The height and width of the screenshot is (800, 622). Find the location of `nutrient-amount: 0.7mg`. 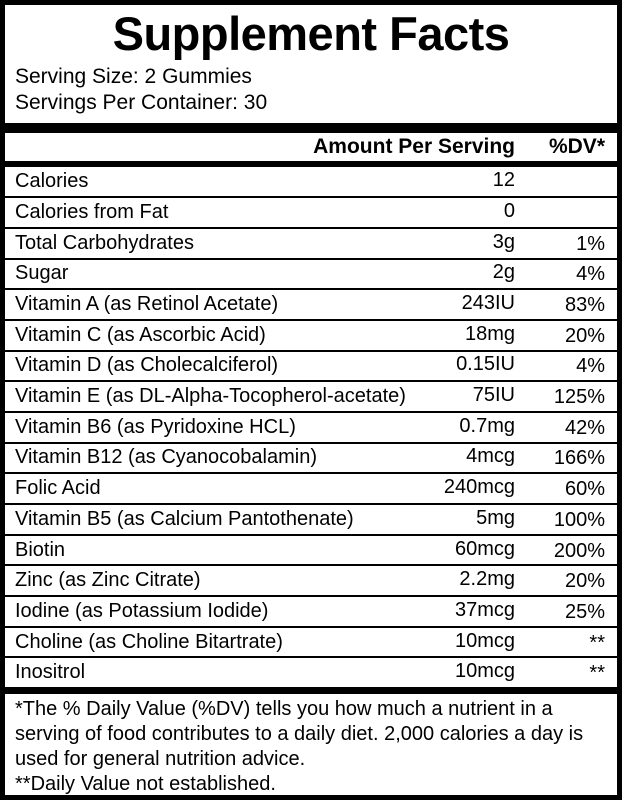

nutrient-amount: 0.7mg is located at coordinates (487, 425).